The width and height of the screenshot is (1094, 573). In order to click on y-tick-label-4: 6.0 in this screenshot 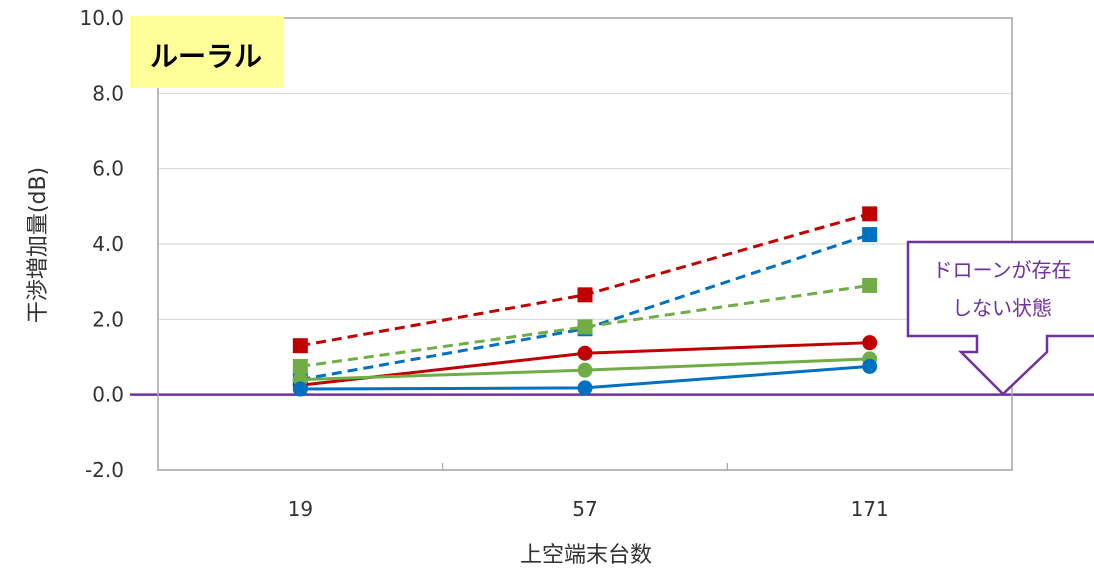, I will do `click(108, 169)`.